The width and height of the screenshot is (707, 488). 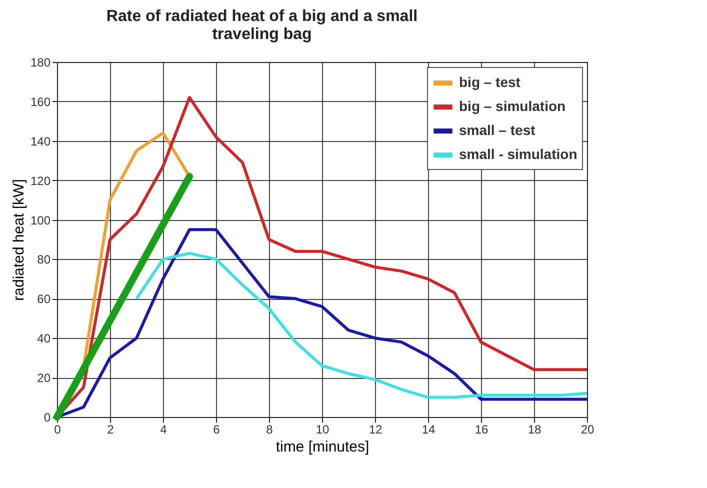 I want to click on chart-title: Rate of radiated heat of a big and a small traveling bag, so click(x=262, y=25).